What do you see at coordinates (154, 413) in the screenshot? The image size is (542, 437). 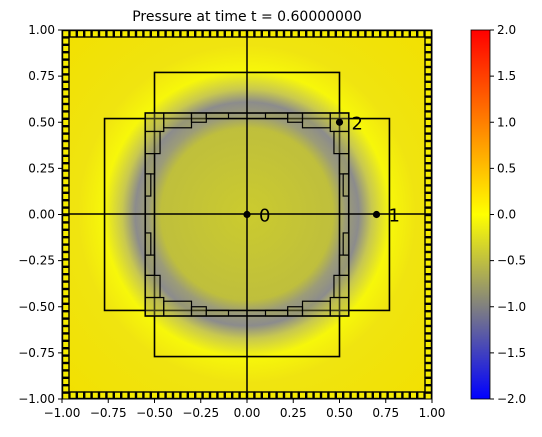 I see `x-tick-label: −0.50` at bounding box center [154, 413].